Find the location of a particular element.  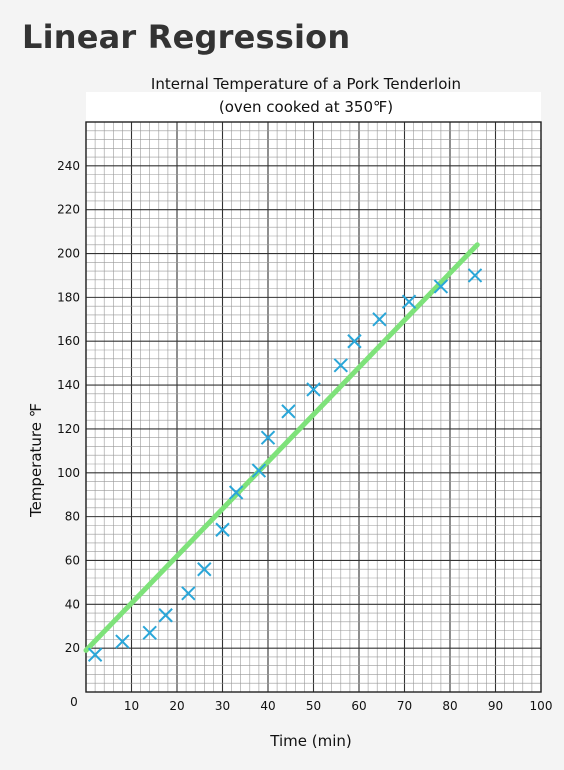

x-tick-label: 40 is located at coordinates (267, 706).